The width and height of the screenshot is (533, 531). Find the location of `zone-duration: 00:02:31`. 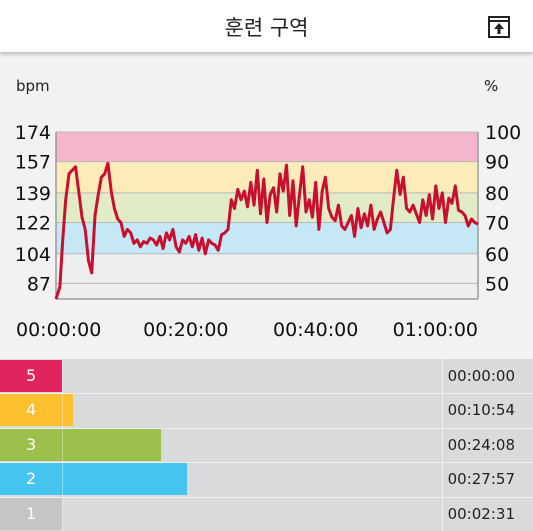

zone-duration: 00:02:31 is located at coordinates (481, 513).